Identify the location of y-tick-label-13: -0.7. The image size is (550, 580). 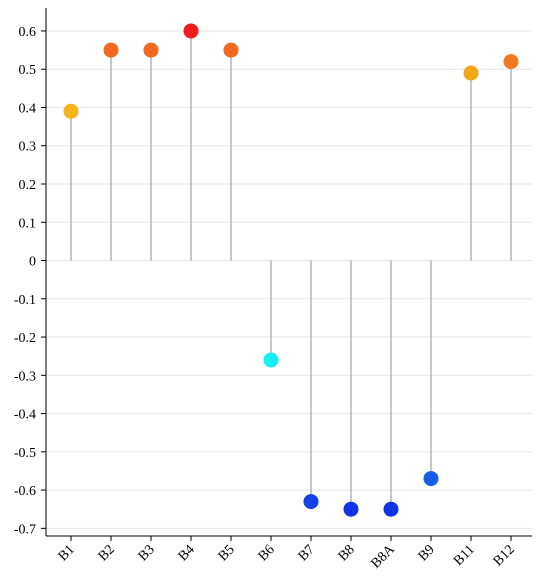
(25, 529).